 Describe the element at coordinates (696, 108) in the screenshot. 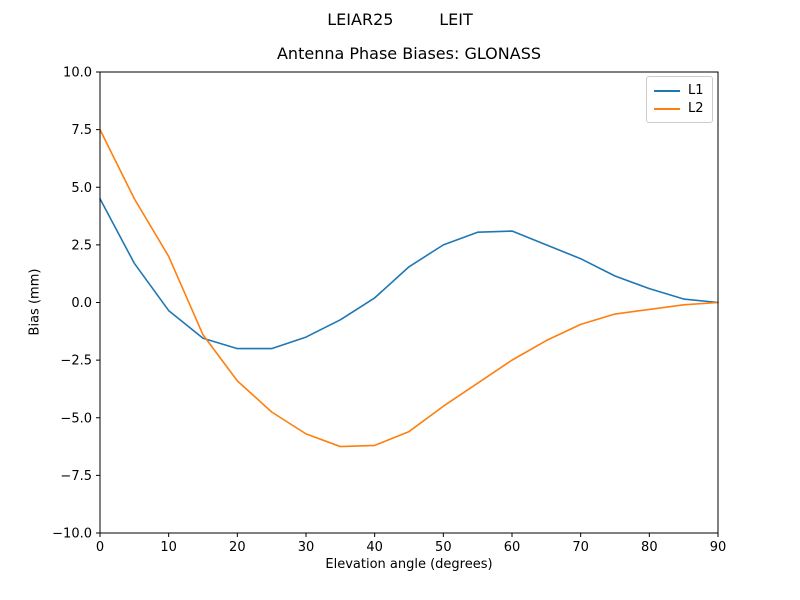

I see `legend-label-l2: L2` at that location.